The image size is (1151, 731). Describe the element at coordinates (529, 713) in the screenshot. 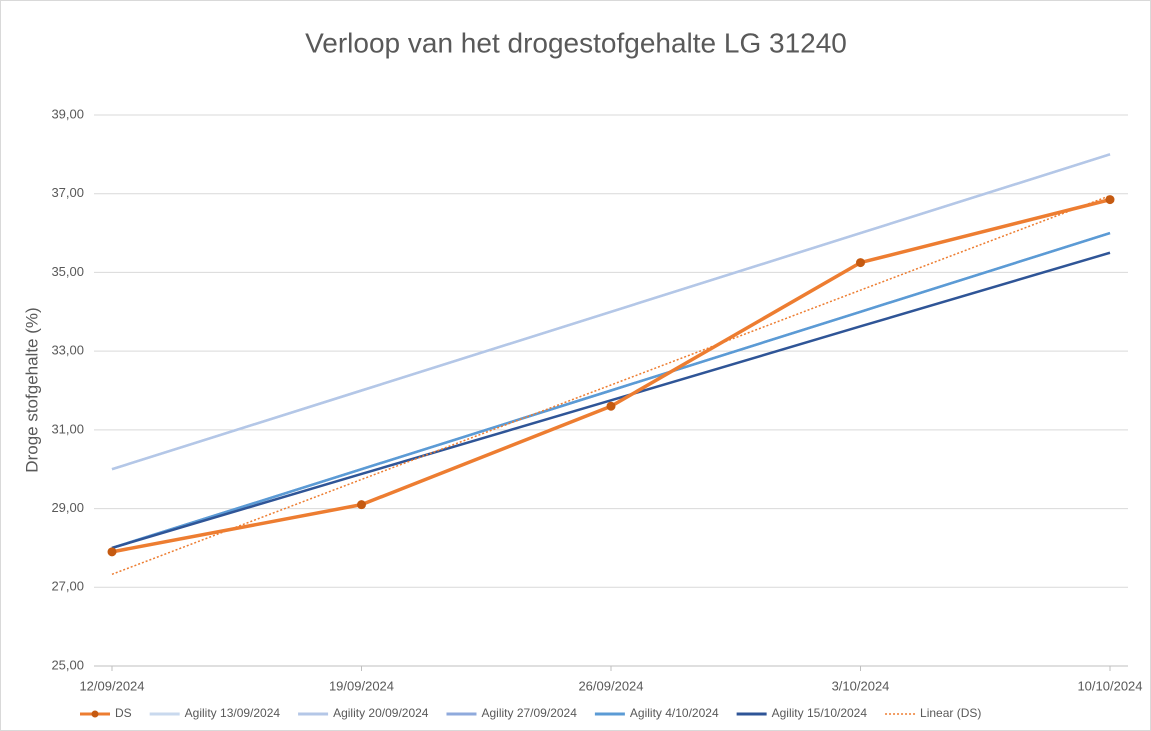

I see `legend-label: Agility 27/09/2024` at that location.